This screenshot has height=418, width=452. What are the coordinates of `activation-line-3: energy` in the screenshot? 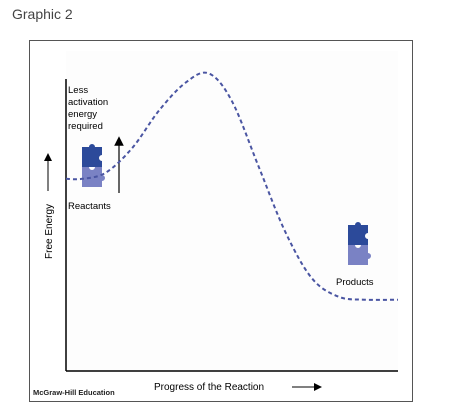 It's located at (82, 114).